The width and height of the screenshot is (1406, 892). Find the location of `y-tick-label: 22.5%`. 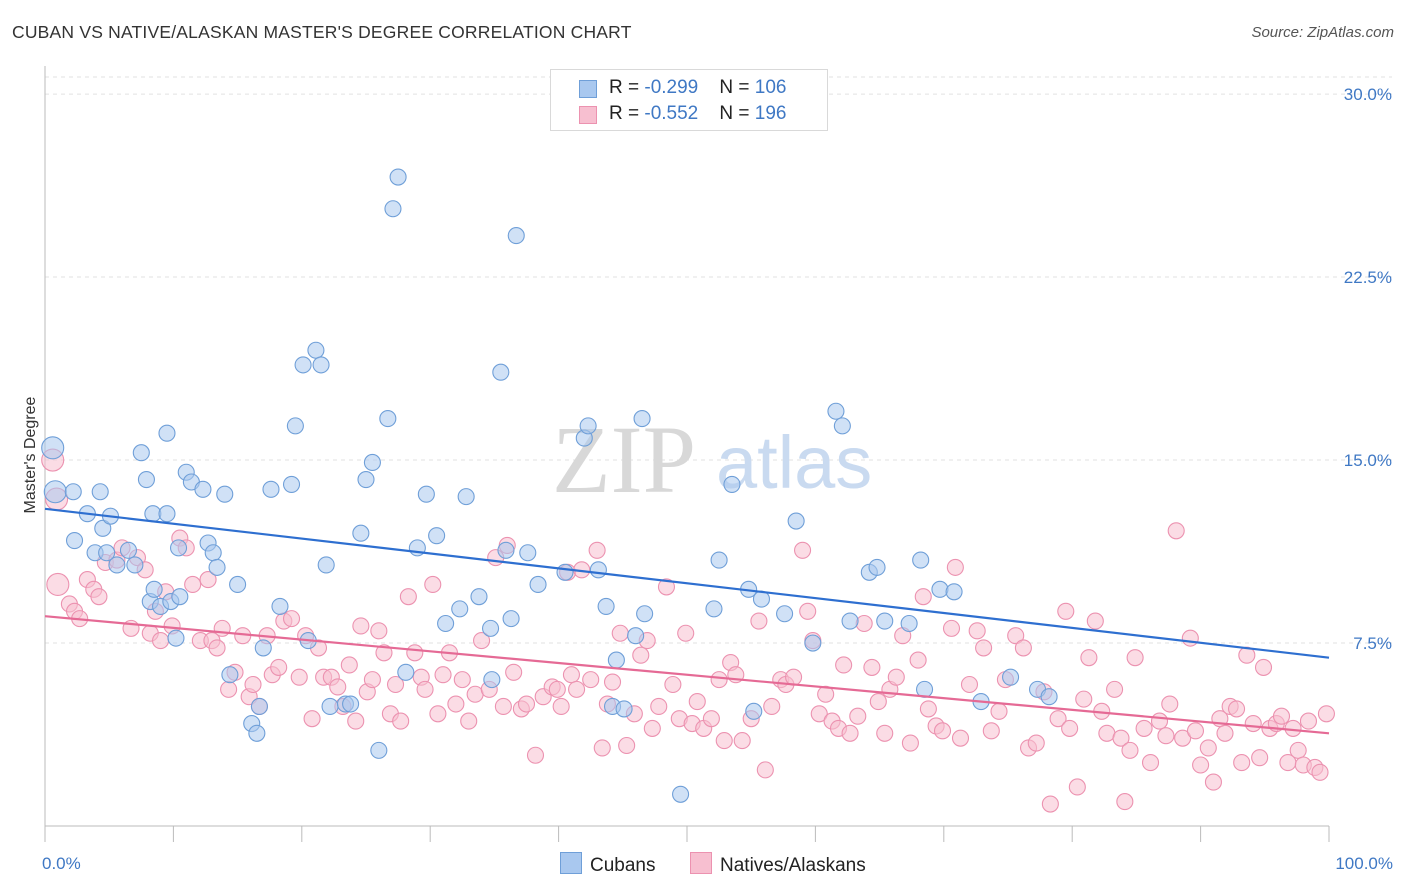

y-tick-label: 22.5% is located at coordinates (1368, 277).